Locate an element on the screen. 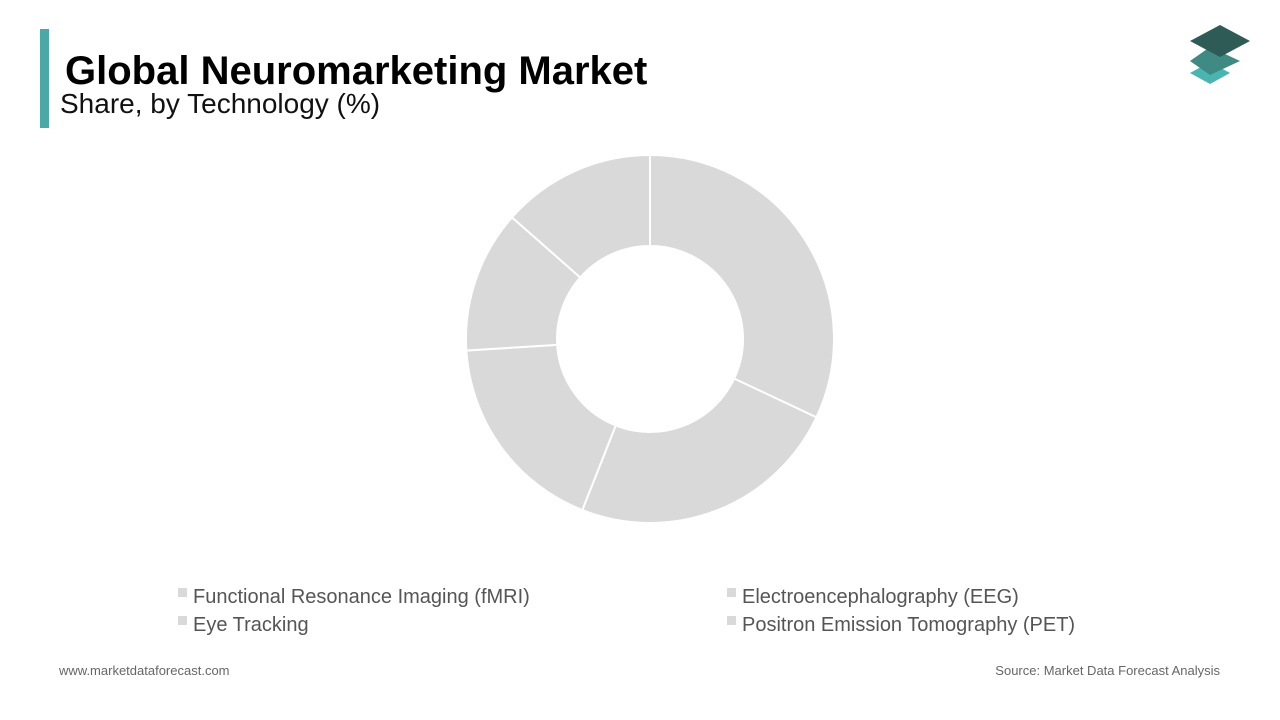 The image size is (1280, 720). legend-label: Functional Resonance Imaging (fMRI) is located at coordinates (361, 597).